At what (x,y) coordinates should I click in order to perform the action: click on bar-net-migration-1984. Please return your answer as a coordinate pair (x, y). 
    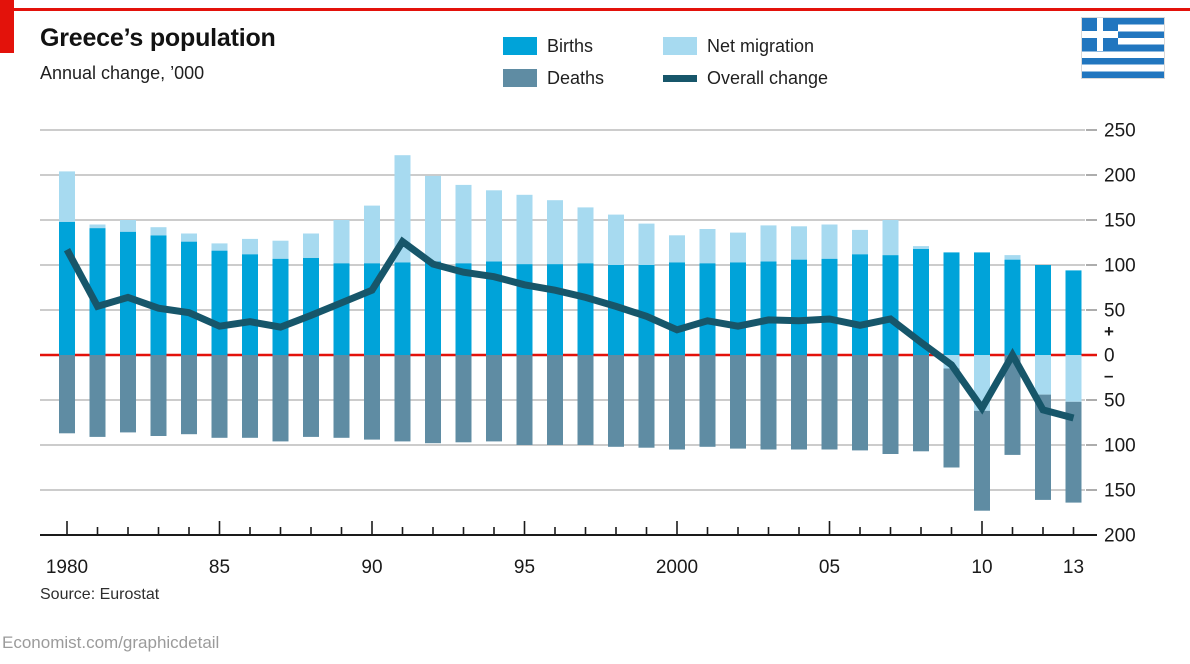
    Looking at the image, I should click on (189, 237).